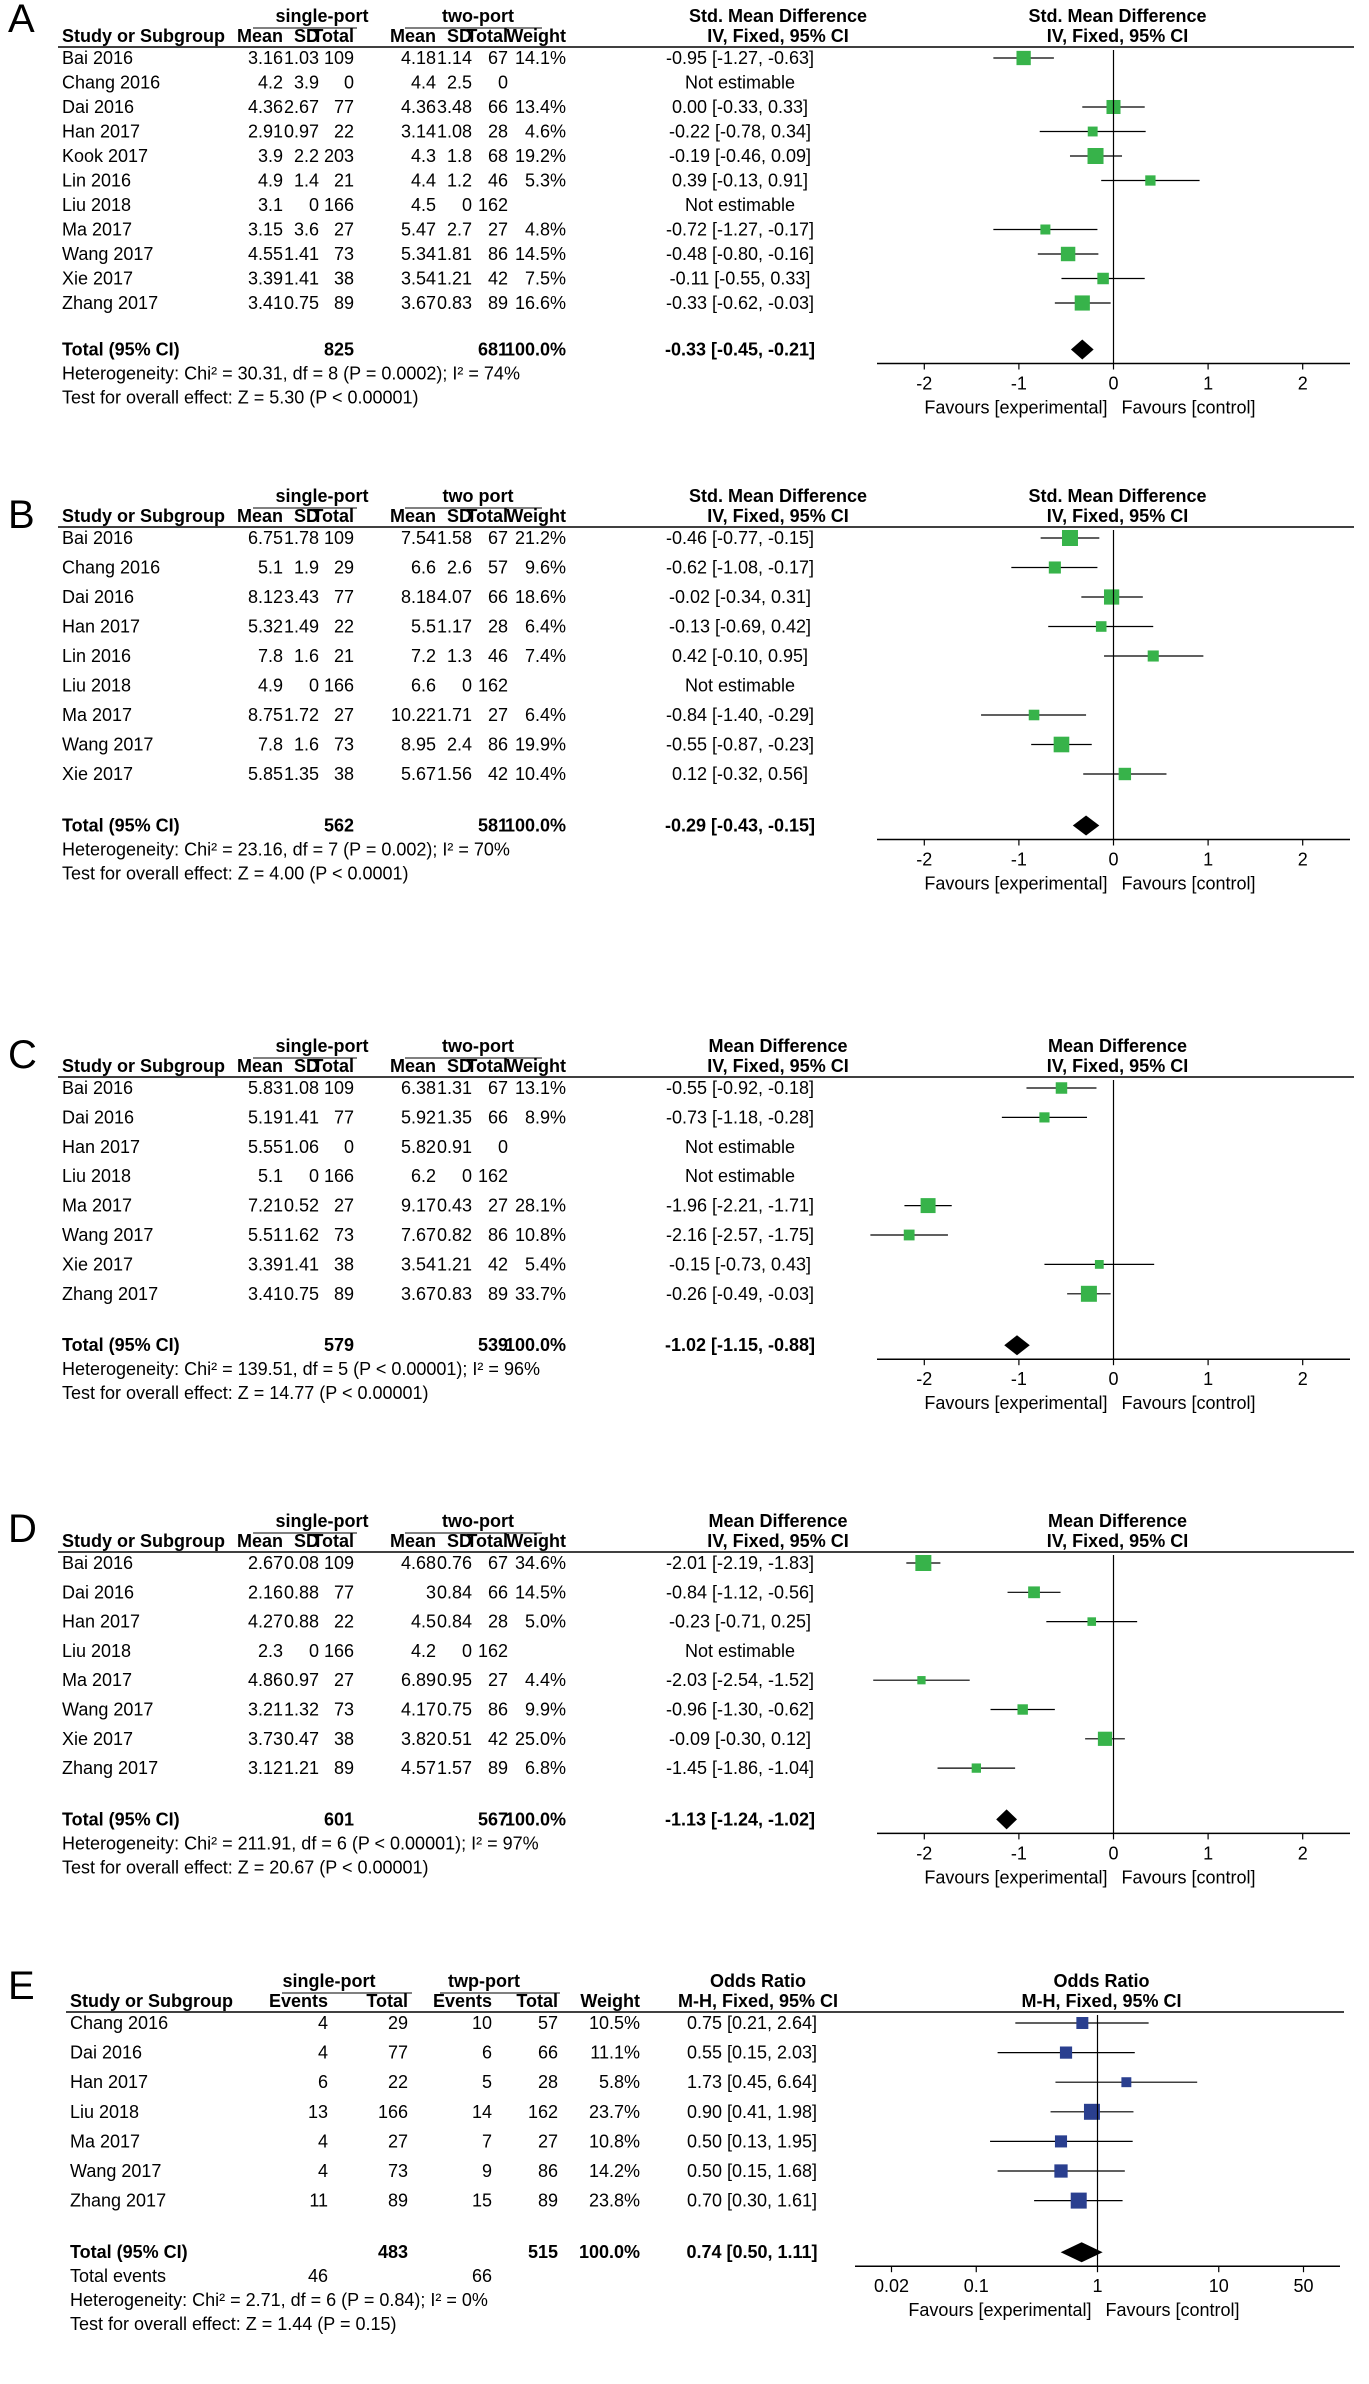  What do you see at coordinates (265, 1088) in the screenshot?
I see `study-cell: 5.83` at bounding box center [265, 1088].